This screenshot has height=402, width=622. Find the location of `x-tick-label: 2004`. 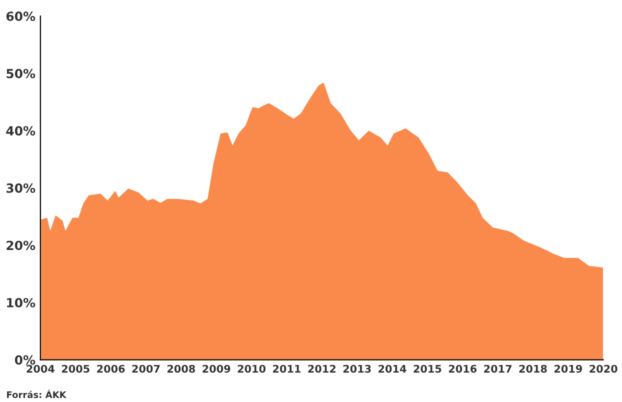

x-tick-label: 2004 is located at coordinates (40, 368).